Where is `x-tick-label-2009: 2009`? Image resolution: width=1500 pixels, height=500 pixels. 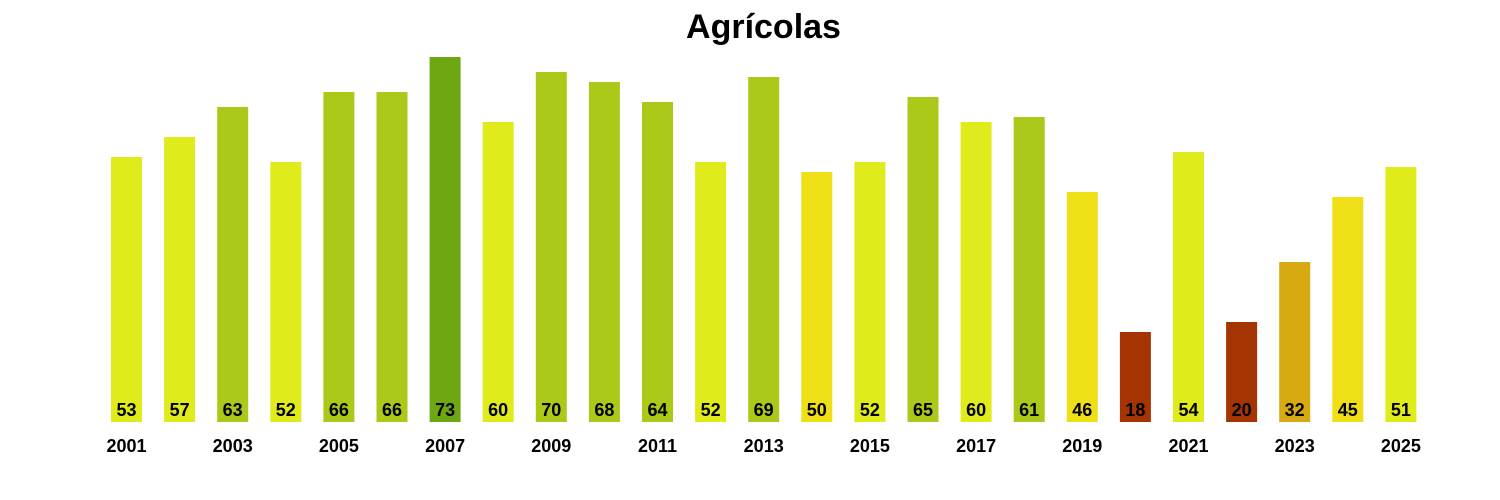
x-tick-label-2009: 2009 is located at coordinates (551, 446).